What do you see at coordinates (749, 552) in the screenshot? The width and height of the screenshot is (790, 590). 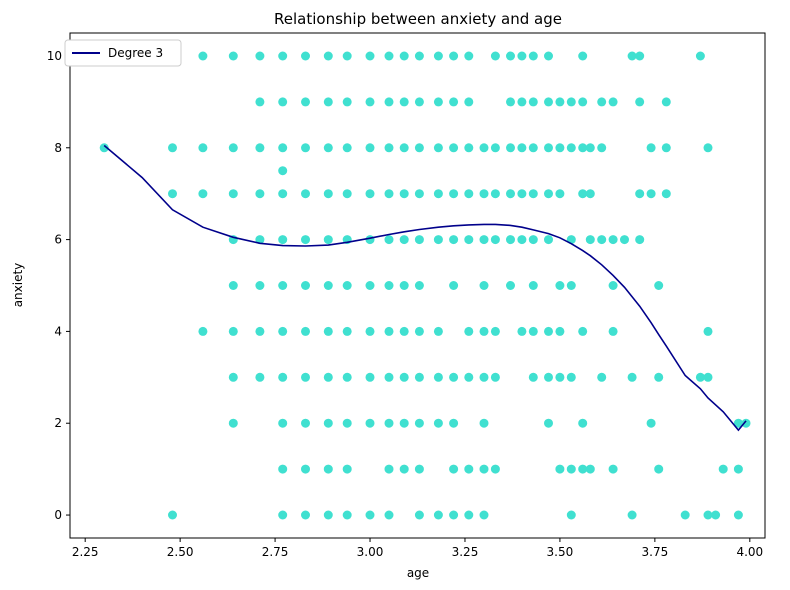 I see `x-tick-label: 4.00` at bounding box center [749, 552].